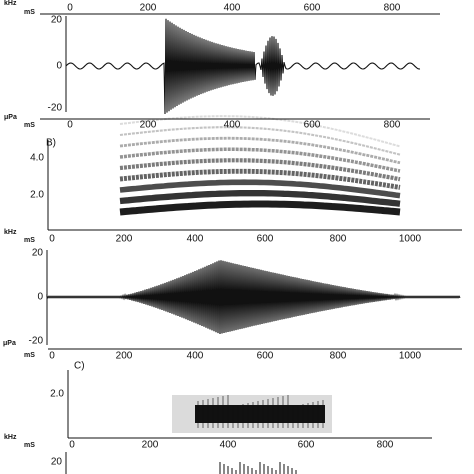 The height and width of the screenshot is (474, 474). I want to click on panel-label: B), so click(51, 143).